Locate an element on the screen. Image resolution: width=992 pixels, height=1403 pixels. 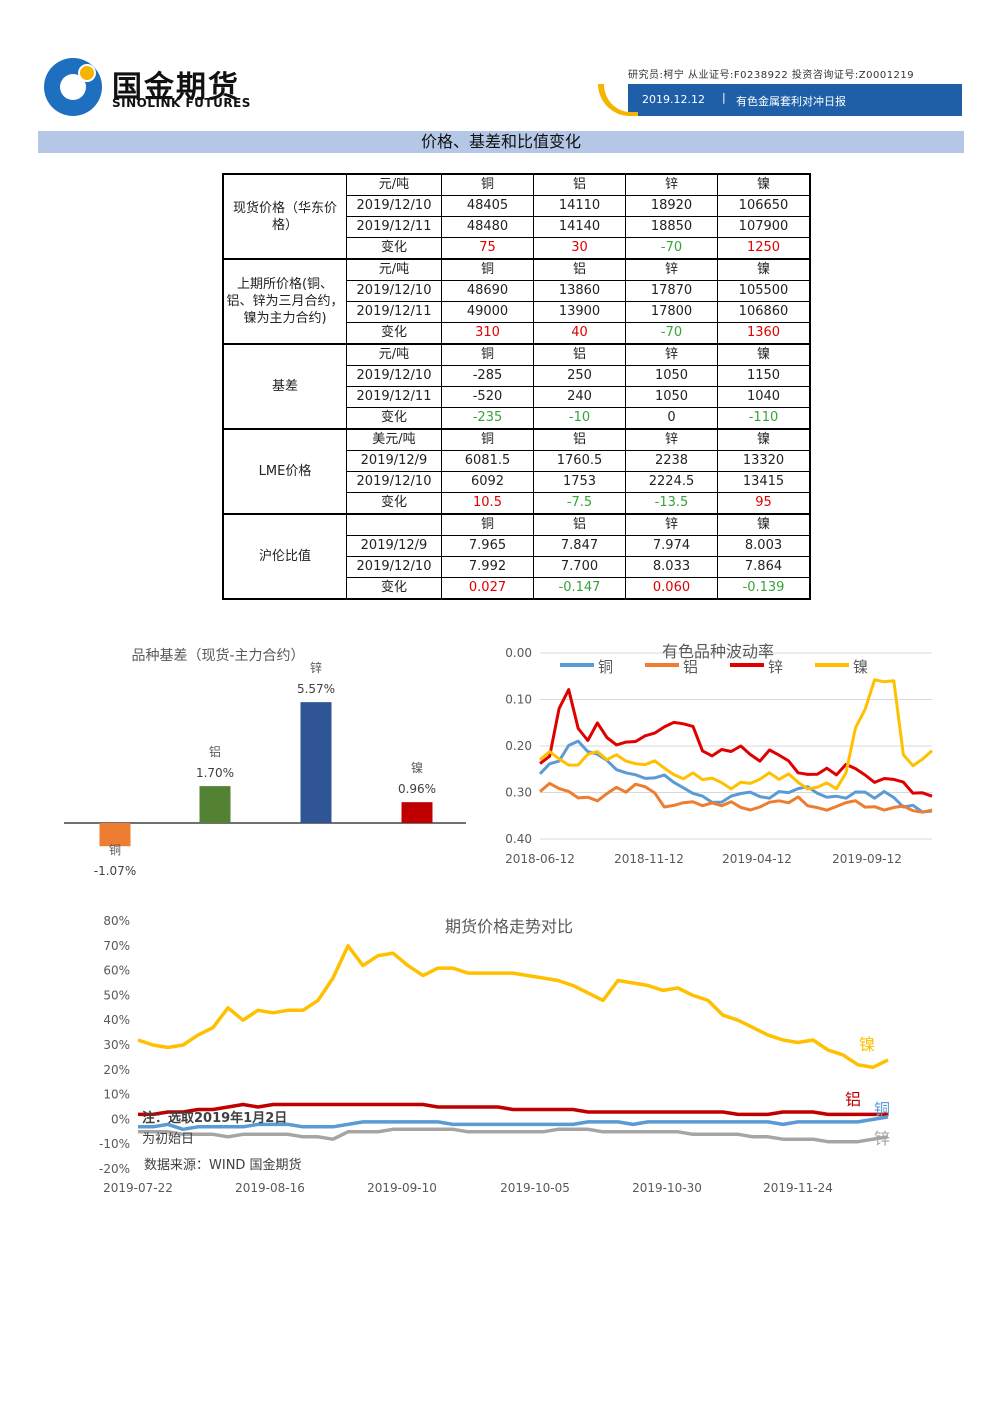
table-cell: 2224.5 is located at coordinates (671, 482).